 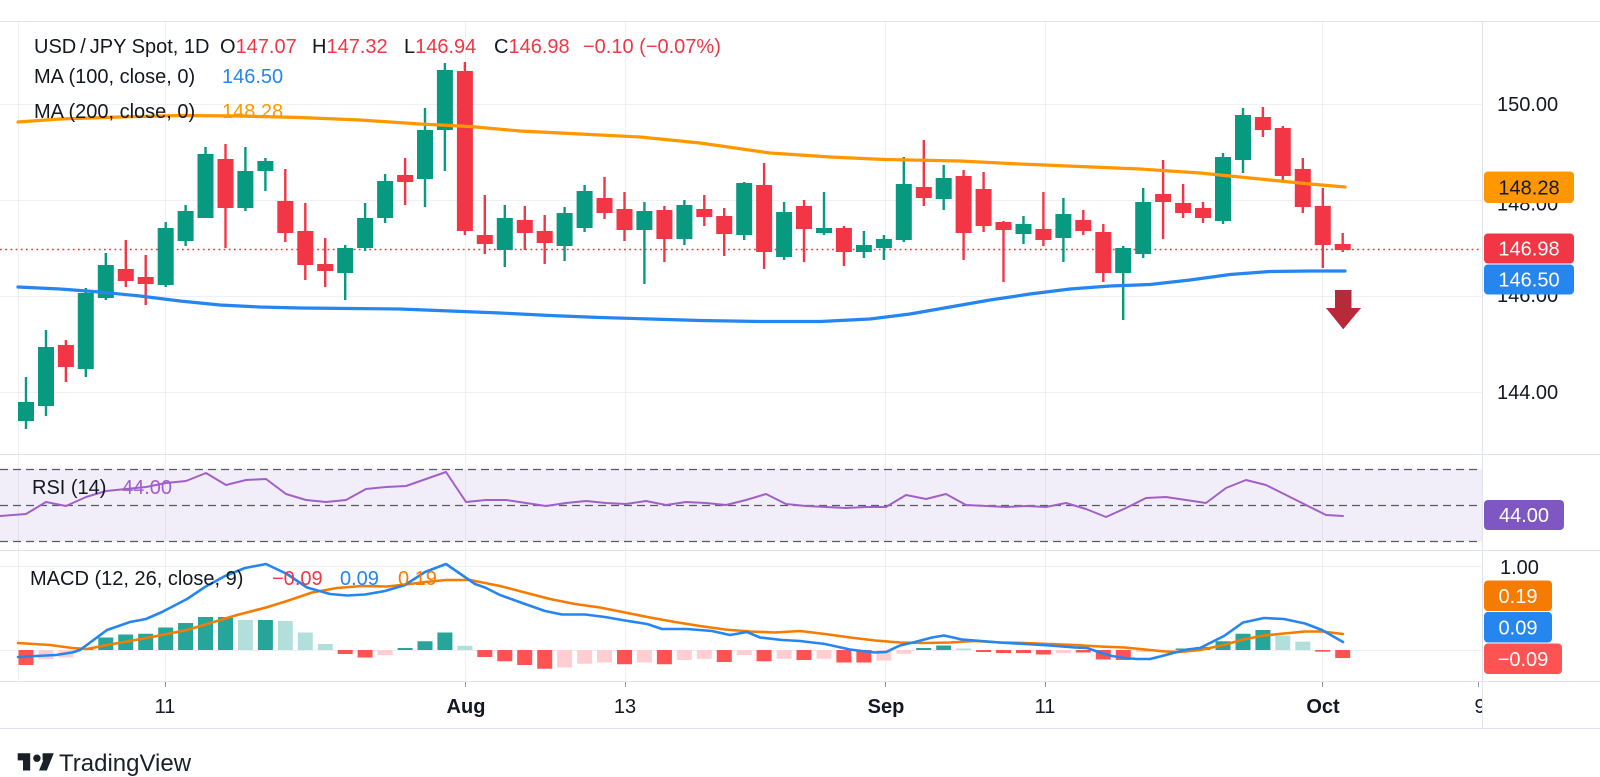 What do you see at coordinates (1527, 393) in the screenshot?
I see `svg-text: 144.00` at bounding box center [1527, 393].